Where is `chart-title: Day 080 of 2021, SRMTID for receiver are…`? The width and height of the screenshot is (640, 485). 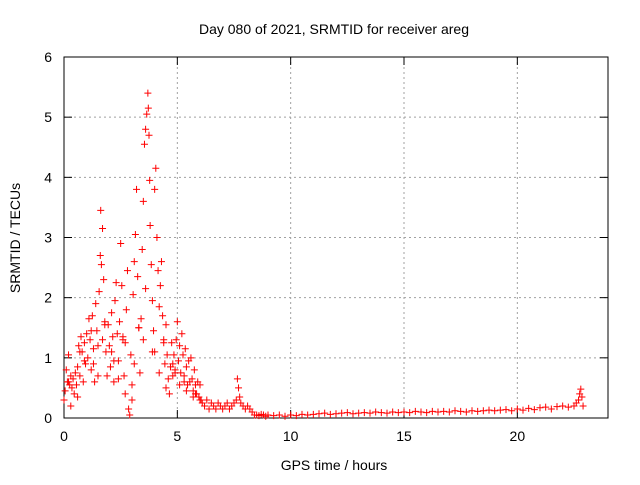
chart-title: Day 080 of 2021, SRMTID for receiver are… is located at coordinates (334, 29).